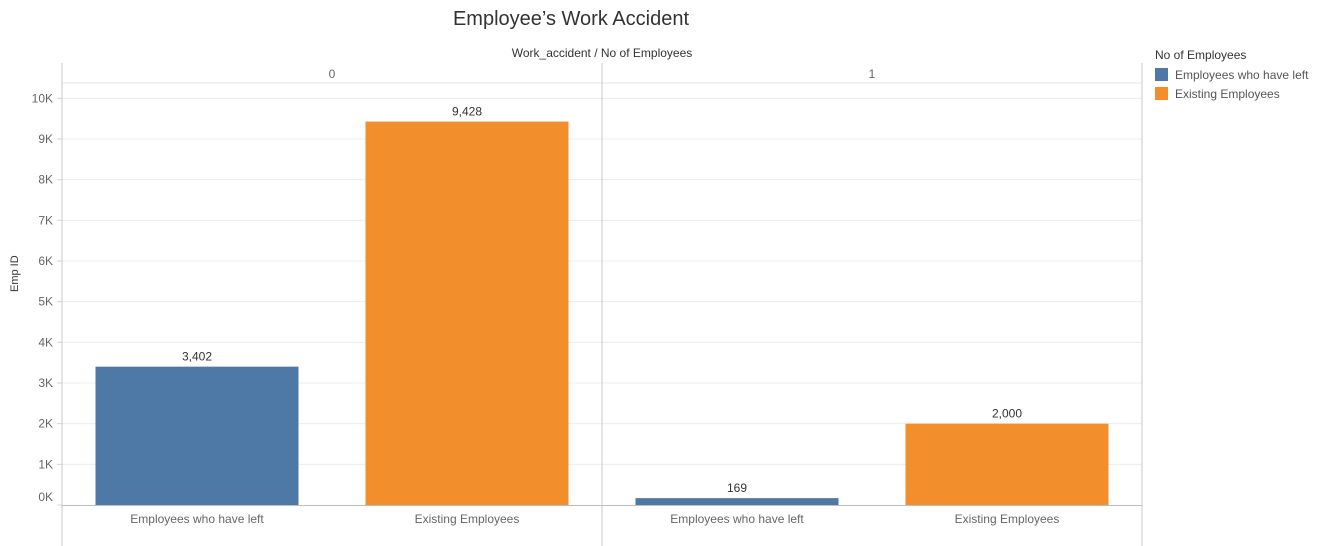 The width and height of the screenshot is (1321, 546). Describe the element at coordinates (45, 261) in the screenshot. I see `y-tick-label: 6K` at that location.